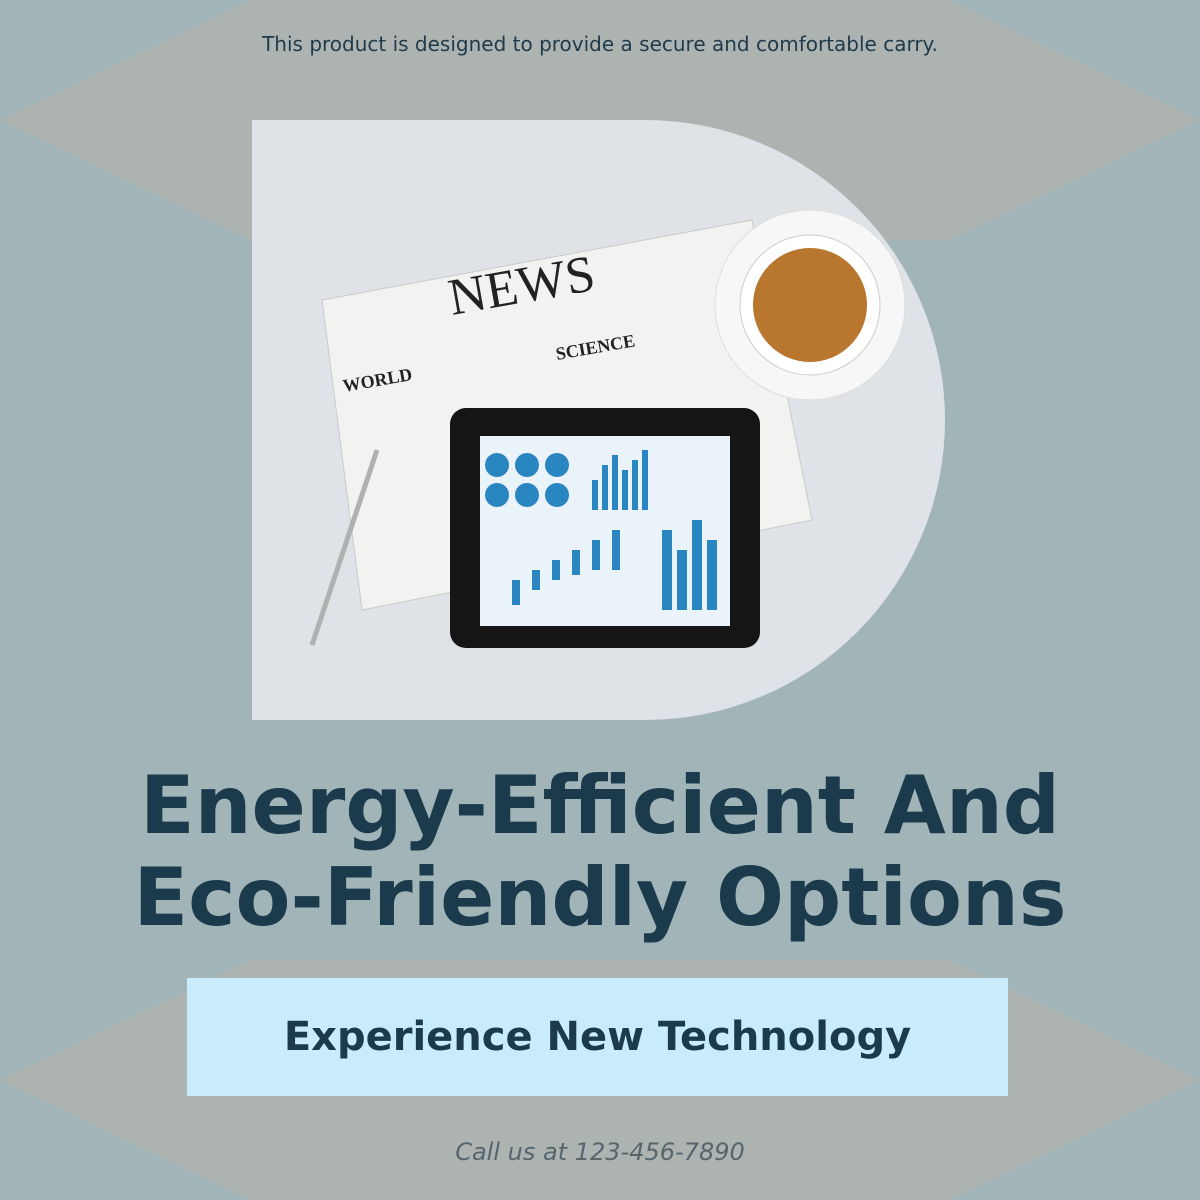  Describe the element at coordinates (601, 530) in the screenshot. I see `screen-chart` at that location.